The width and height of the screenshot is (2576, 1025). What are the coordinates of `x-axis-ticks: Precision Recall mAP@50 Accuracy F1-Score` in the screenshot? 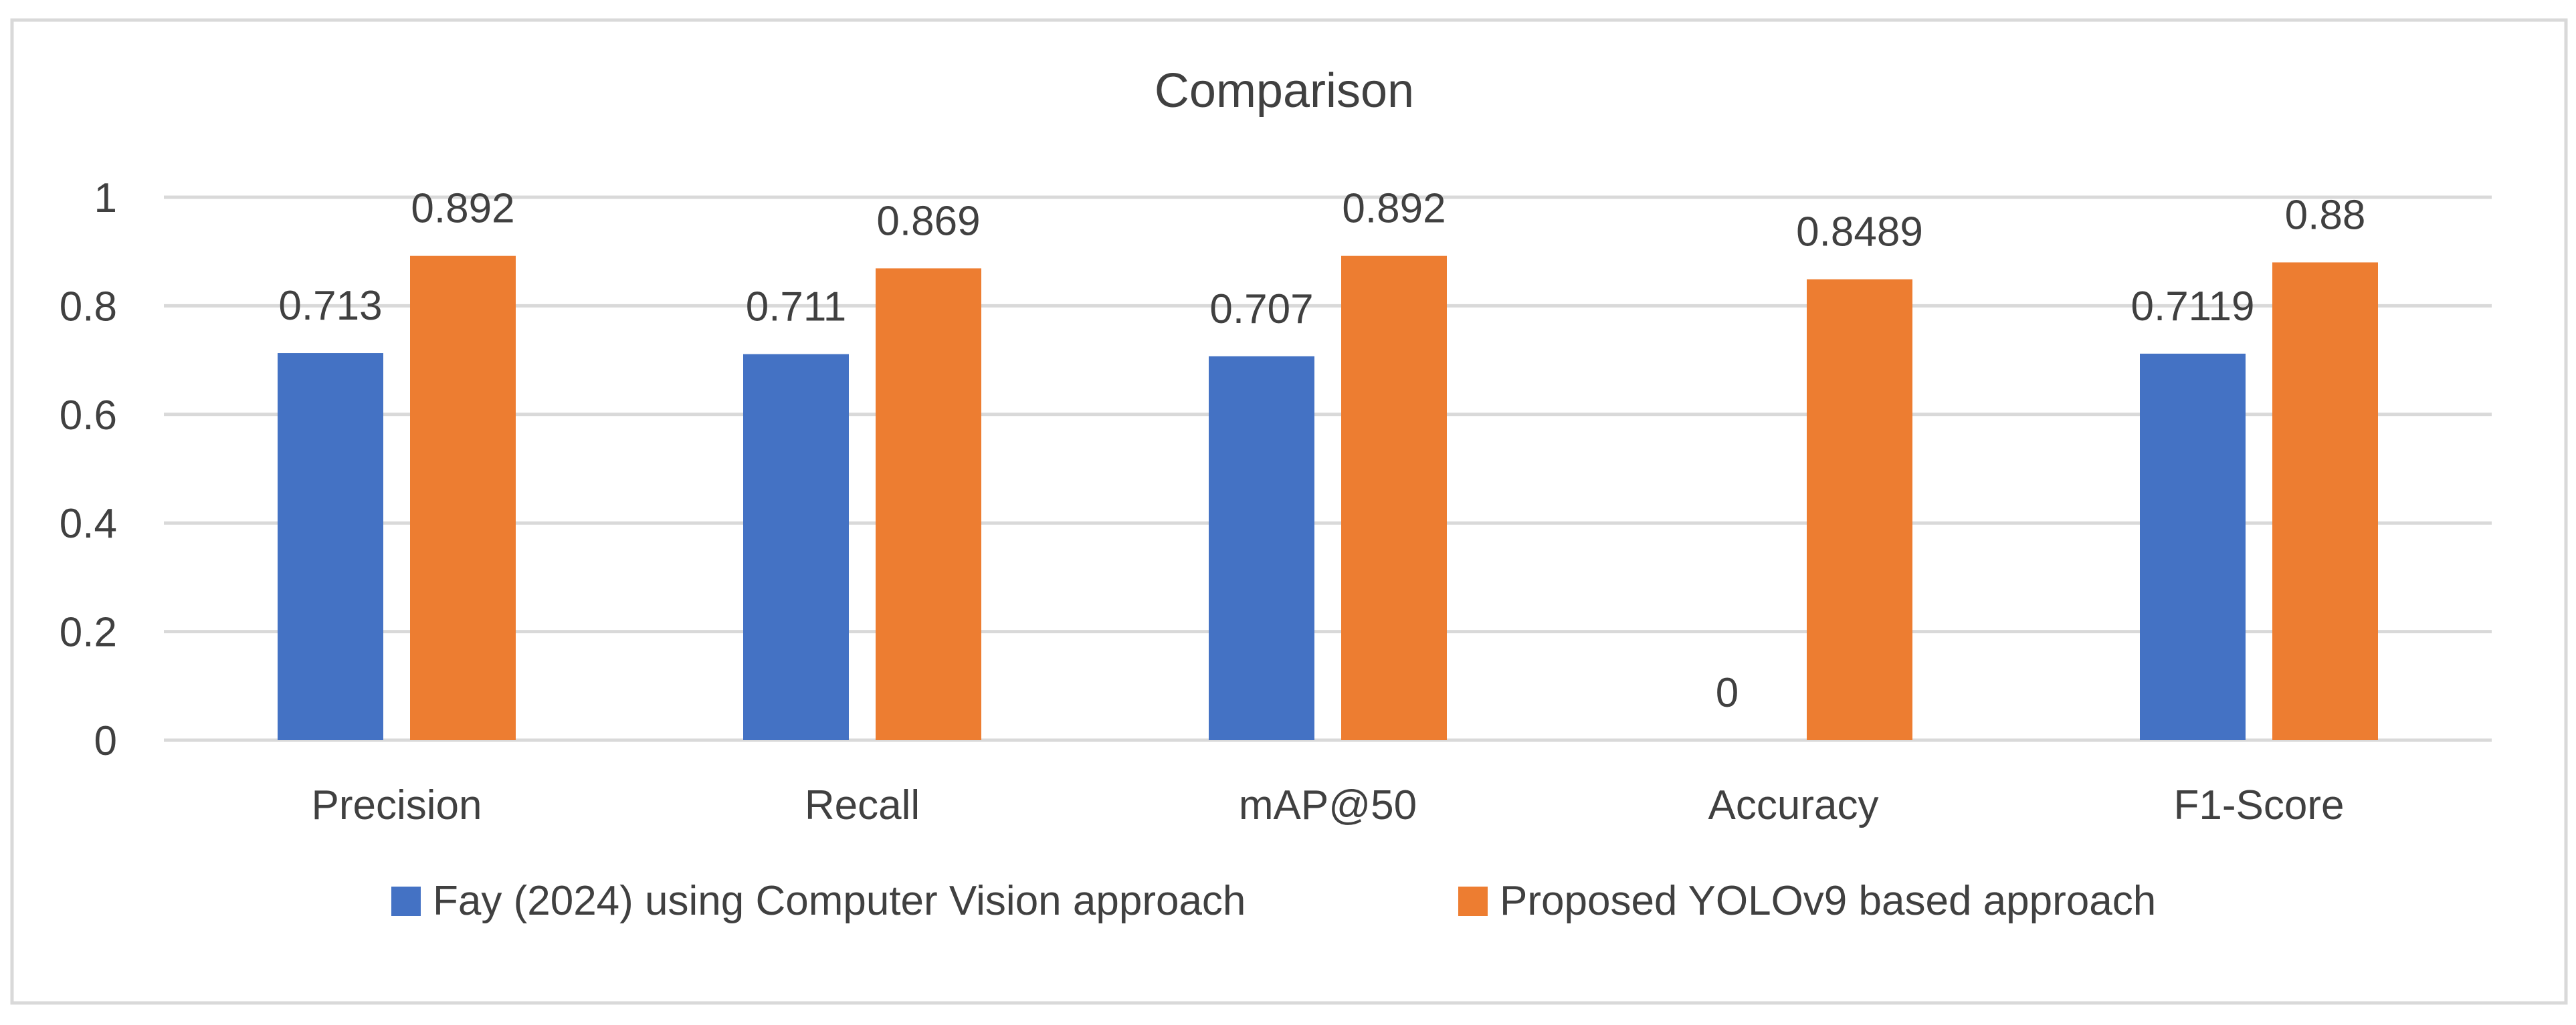 It's located at (1328, 805).